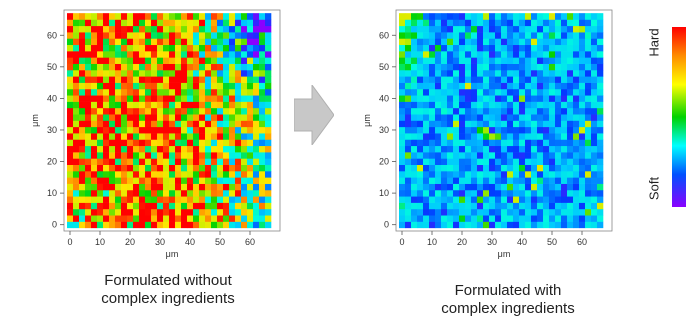 This screenshot has width=696, height=321. What do you see at coordinates (508, 308) in the screenshot?
I see `caption-right-line-2: complex ingredients` at bounding box center [508, 308].